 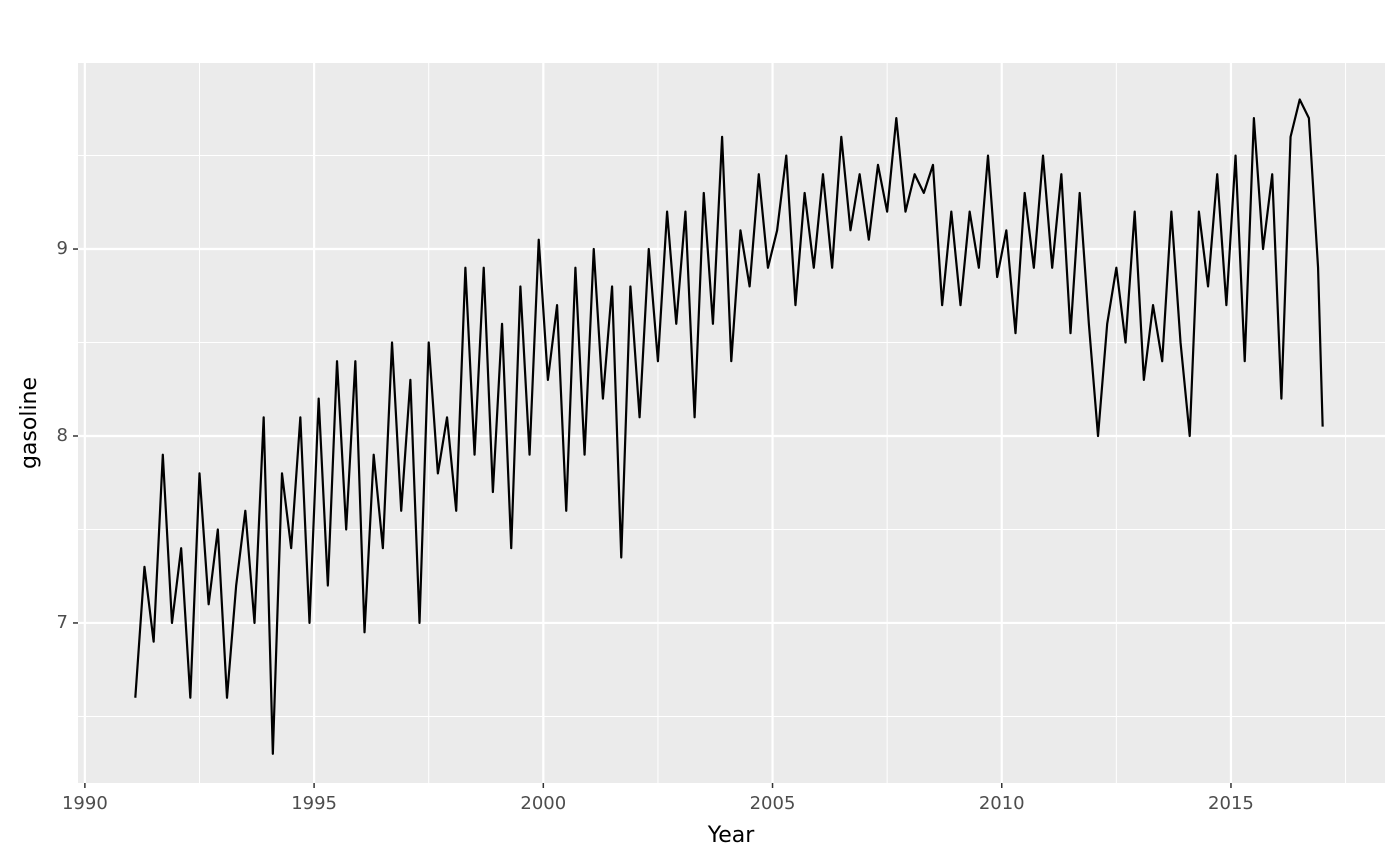 What do you see at coordinates (62, 435) in the screenshot?
I see `y-tick-label: 8` at bounding box center [62, 435].